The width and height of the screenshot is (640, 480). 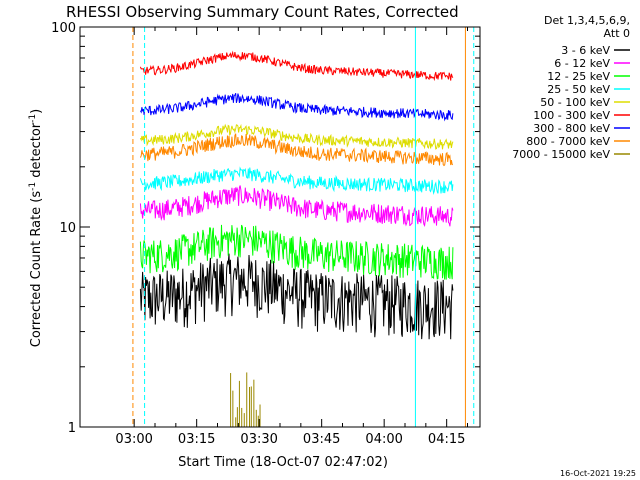 What do you see at coordinates (72, 428) in the screenshot?
I see `y-tick-label: 1` at bounding box center [72, 428].